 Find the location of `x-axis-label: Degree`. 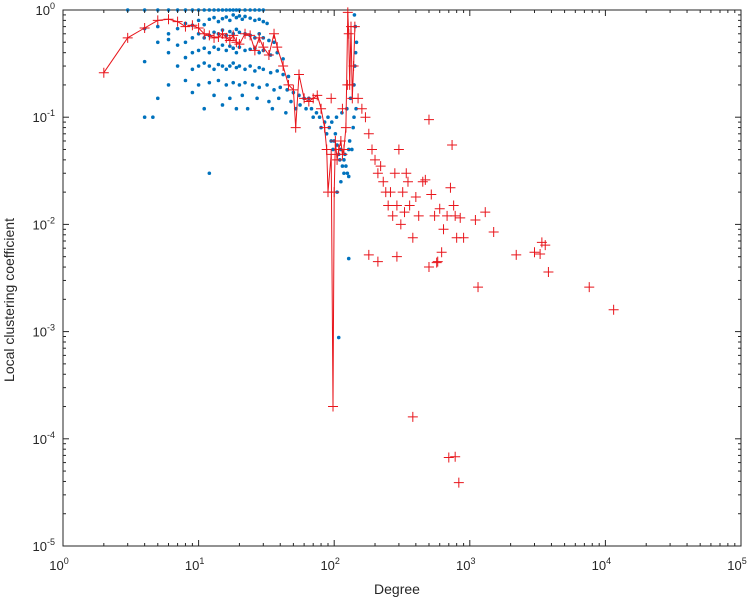

x-axis-label: Degree is located at coordinates (397, 589).